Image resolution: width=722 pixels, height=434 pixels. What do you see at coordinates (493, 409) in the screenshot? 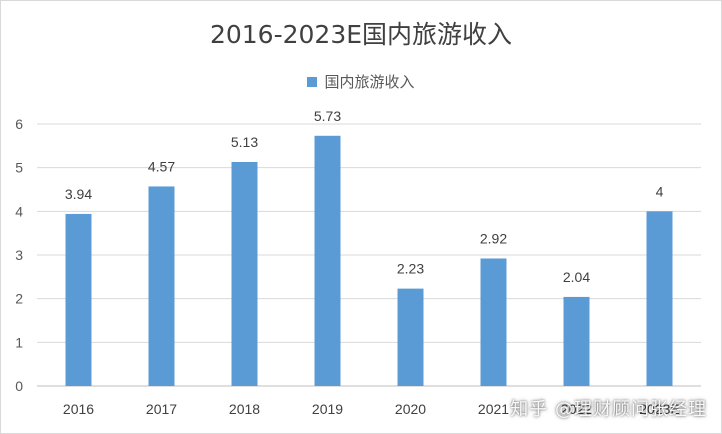
I see `x-tick-label: 2021` at bounding box center [493, 409].